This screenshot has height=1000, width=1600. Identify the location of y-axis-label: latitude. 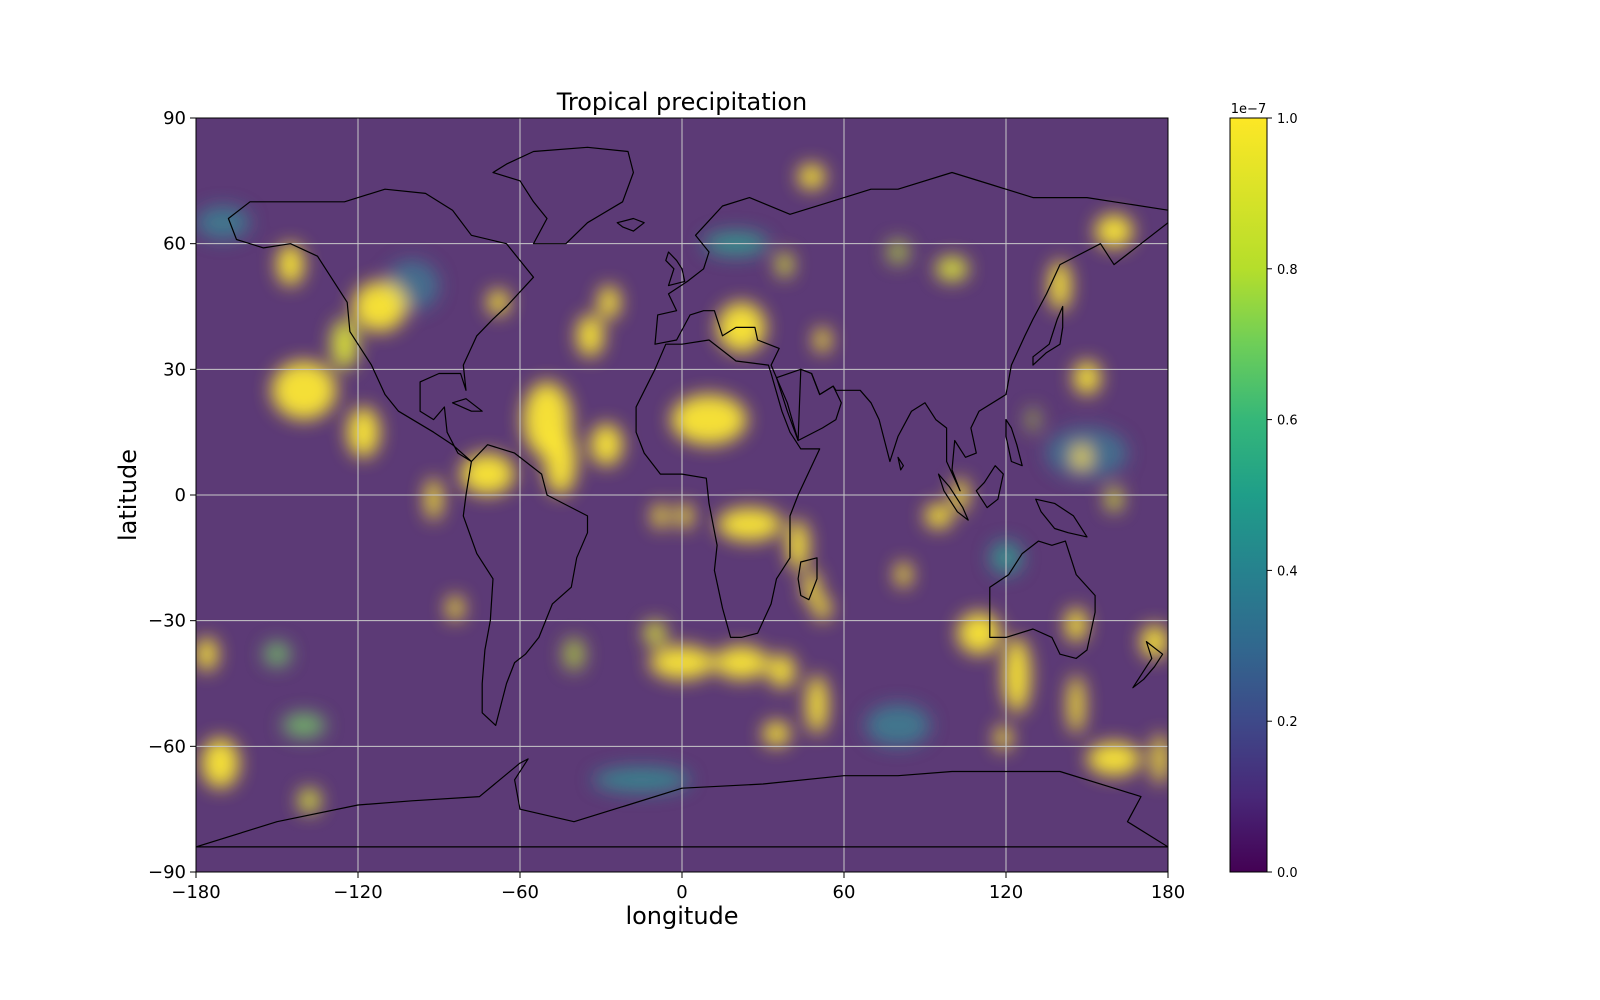
(128, 495).